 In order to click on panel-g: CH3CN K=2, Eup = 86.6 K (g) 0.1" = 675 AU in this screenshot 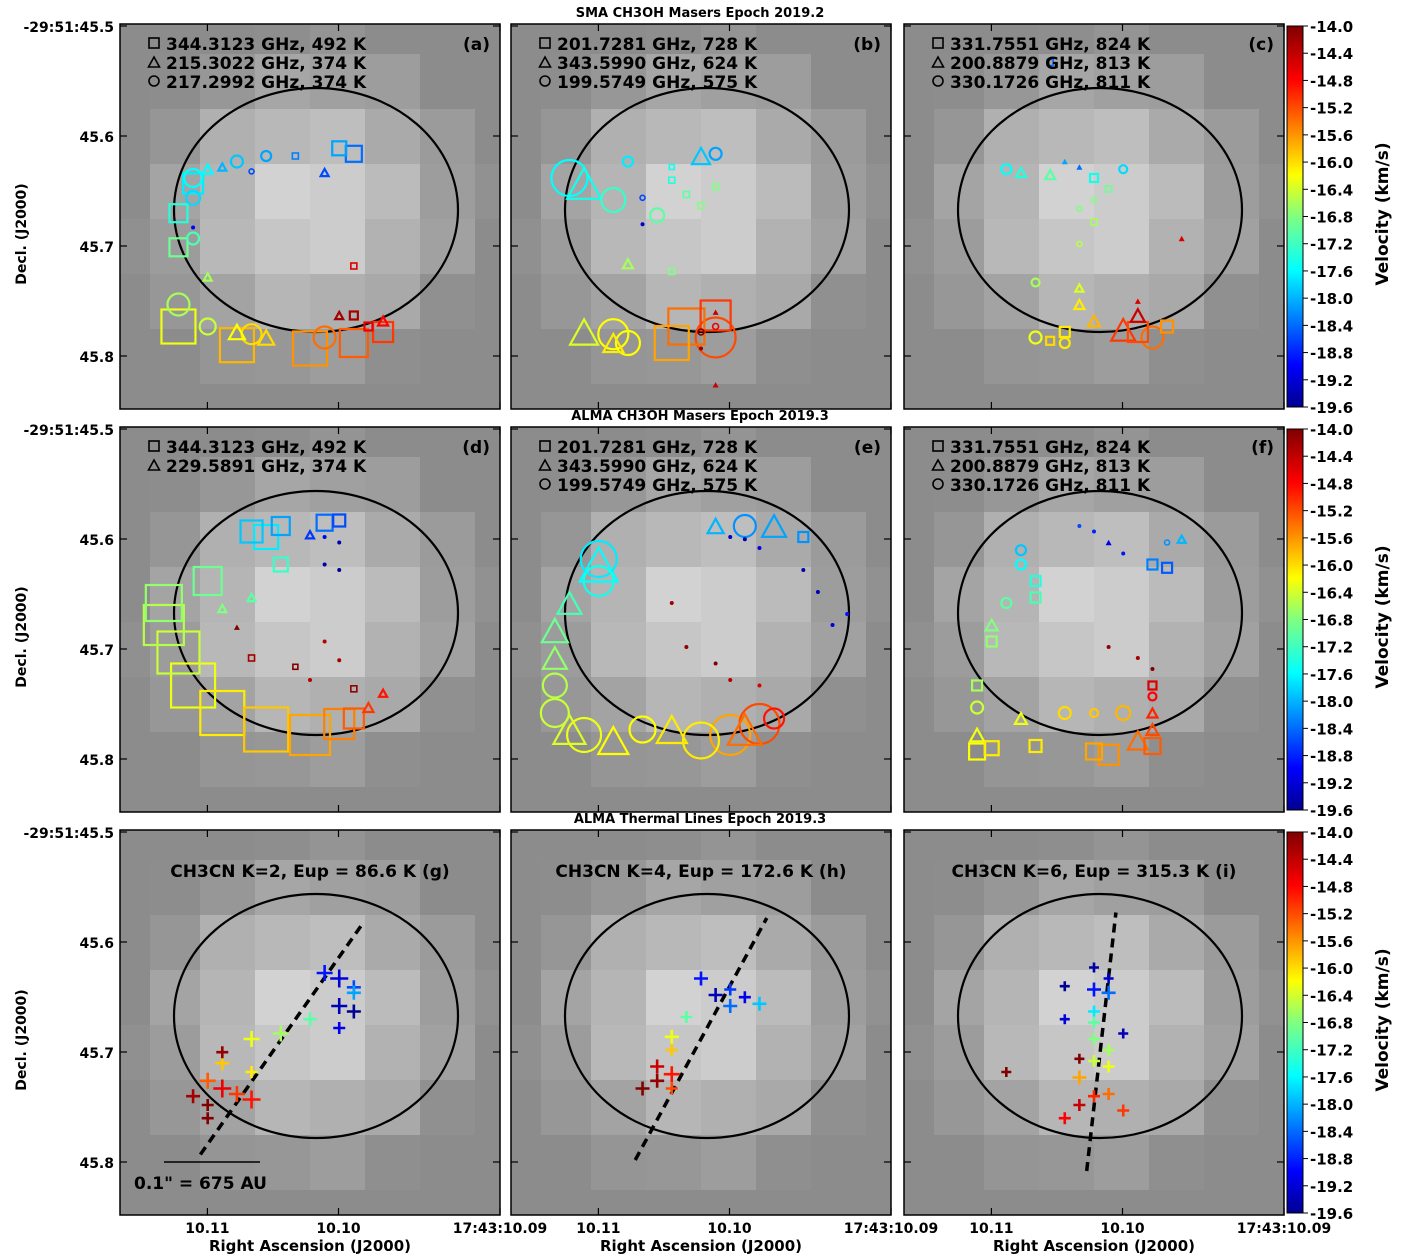, I will do `click(310, 1022)`.